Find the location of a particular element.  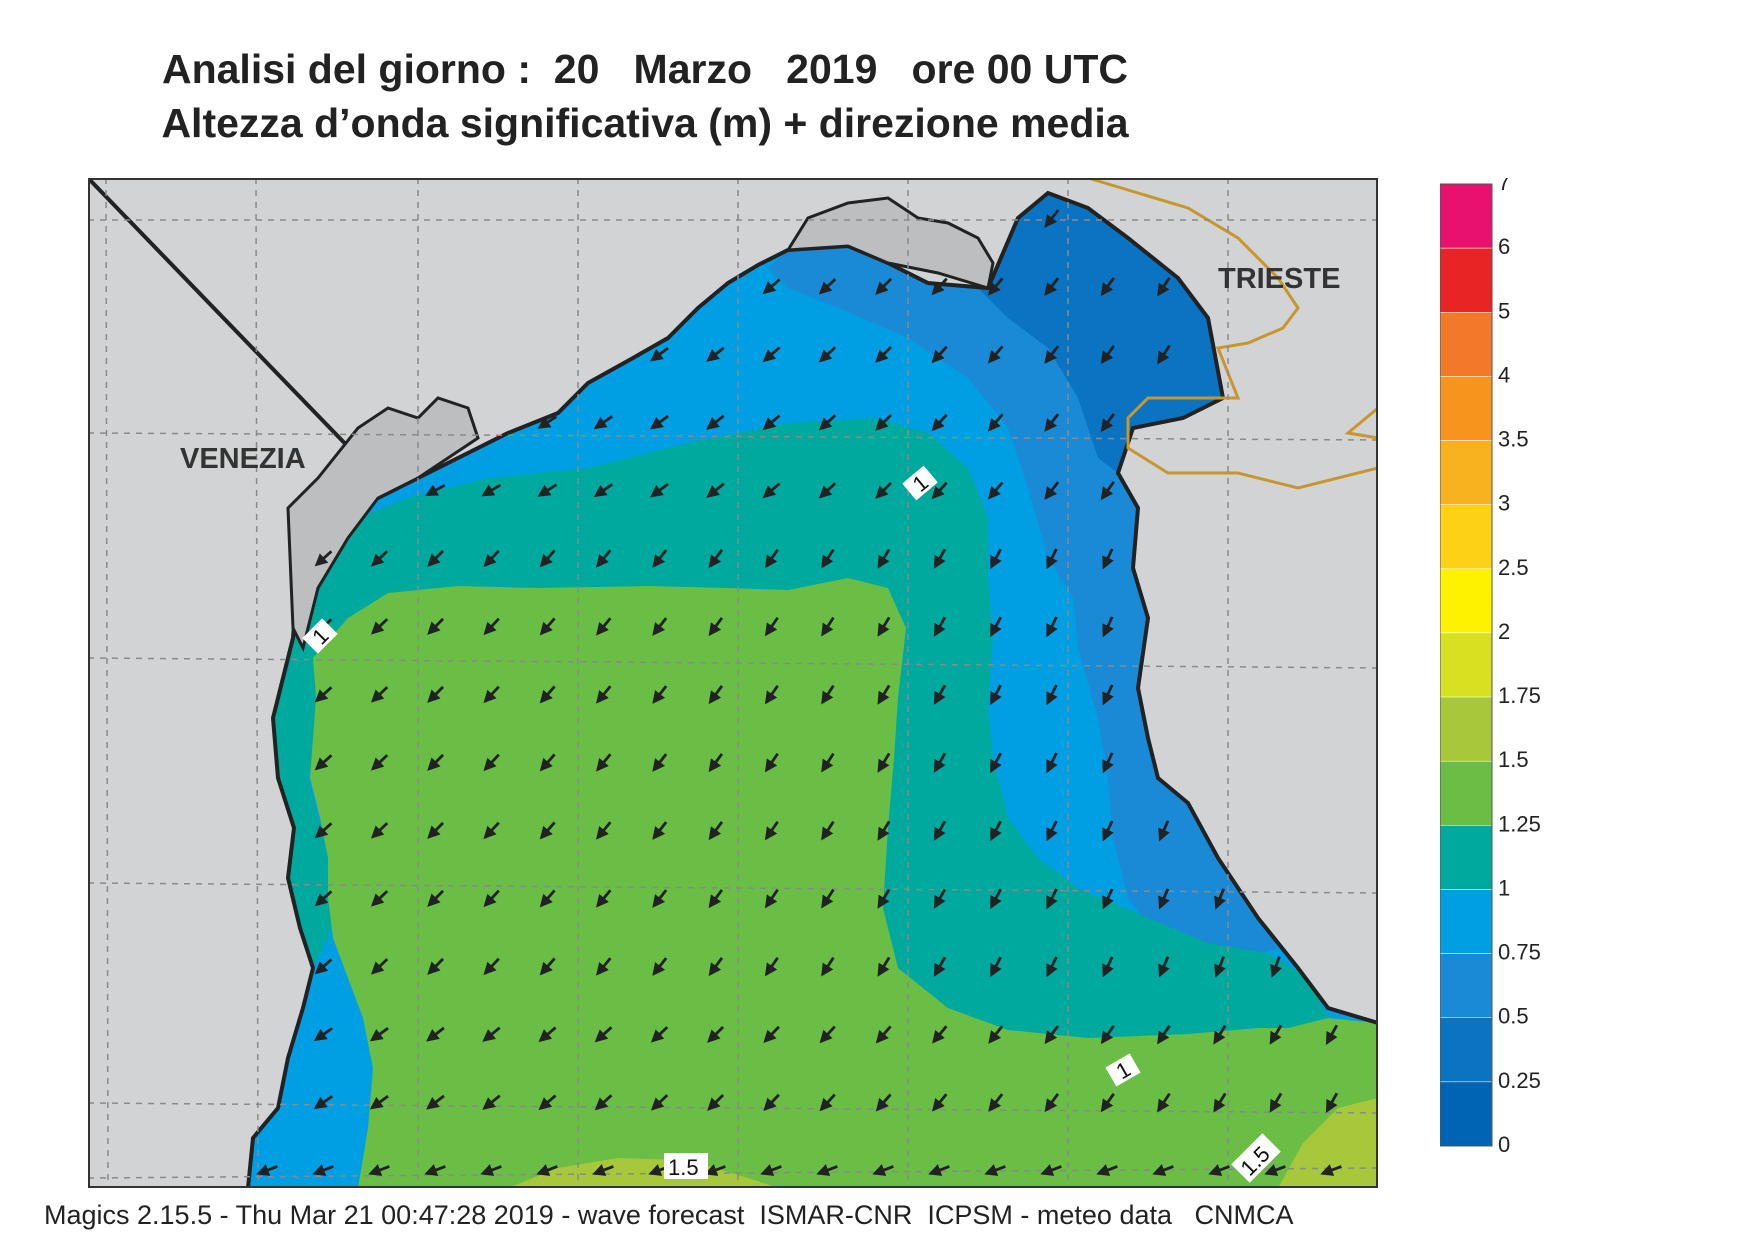

legend-outline is located at coordinates (1466, 665).